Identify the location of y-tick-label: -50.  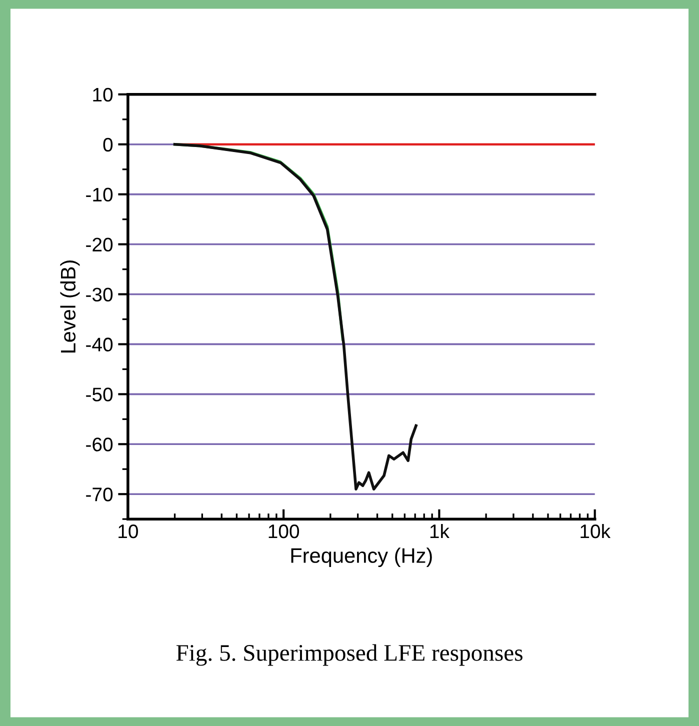
(99, 395).